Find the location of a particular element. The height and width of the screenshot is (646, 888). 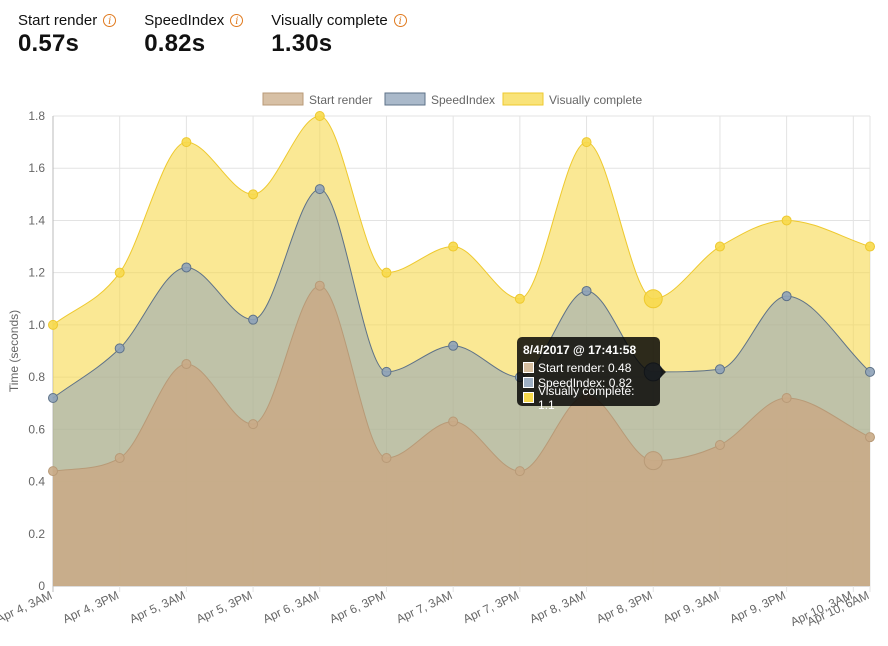

tooltip-row-text: Visually complete: 1.1 is located at coordinates (586, 397).